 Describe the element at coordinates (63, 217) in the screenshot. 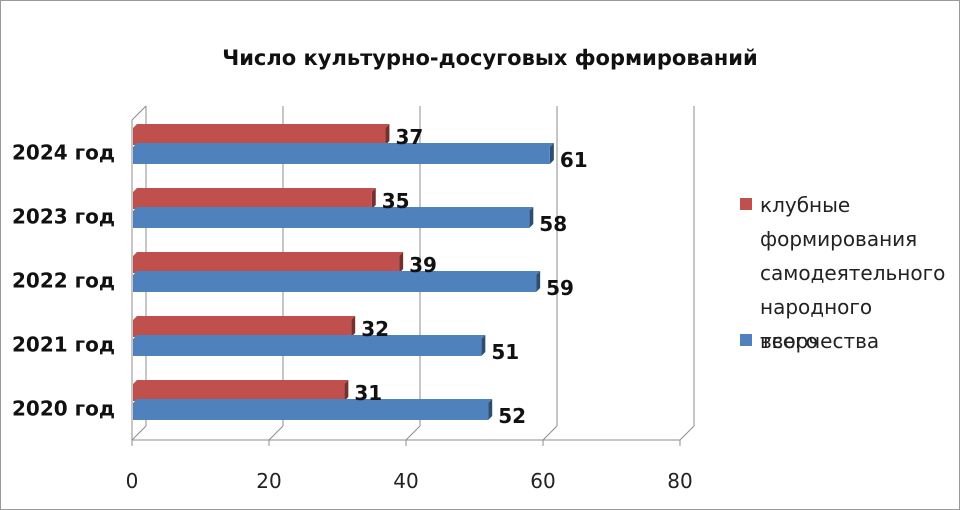

I see `y-tick-label: 2023 год` at that location.